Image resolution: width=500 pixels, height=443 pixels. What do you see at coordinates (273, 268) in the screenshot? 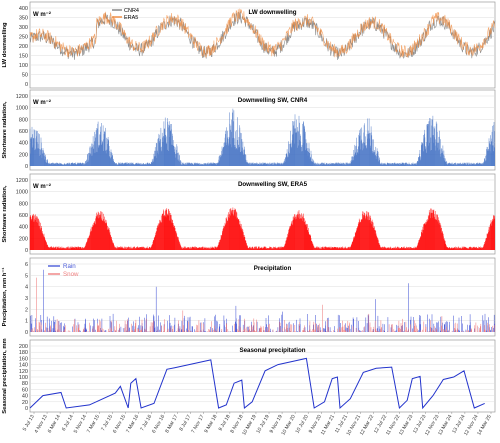
I see `panel-title: Precipitation` at bounding box center [273, 268].